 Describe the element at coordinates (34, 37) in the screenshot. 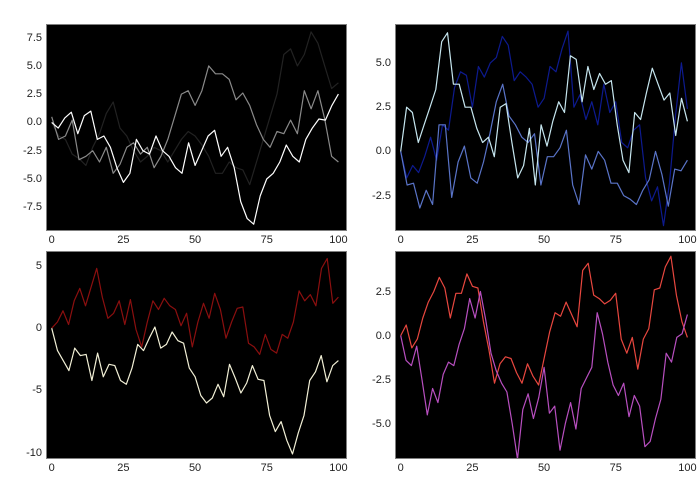

I see `y-tick-label: 7.5` at that location.